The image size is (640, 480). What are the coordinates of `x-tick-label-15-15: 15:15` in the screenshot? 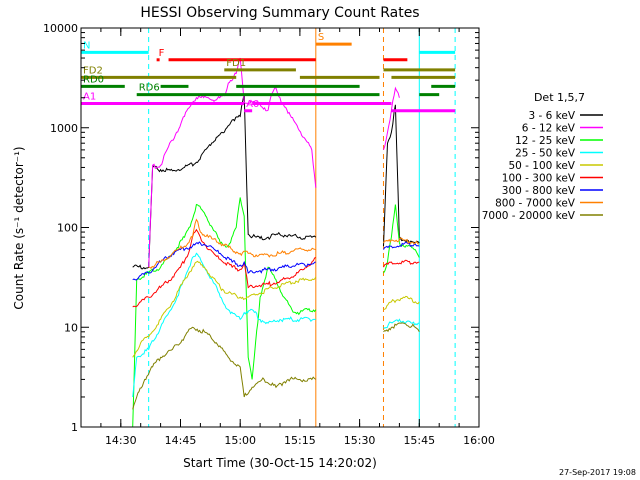 It's located at (300, 440).